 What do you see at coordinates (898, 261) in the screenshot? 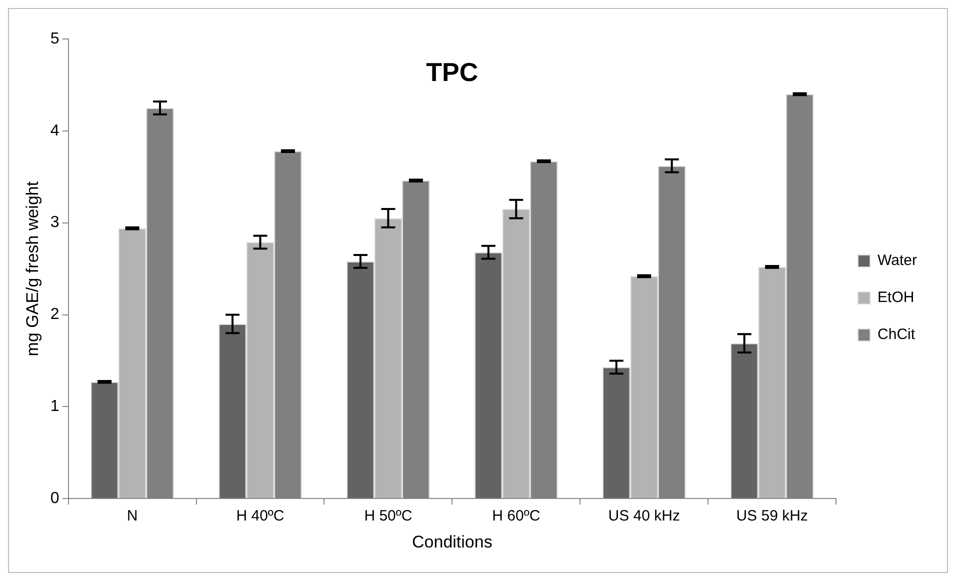
I see `legend-label: Water` at bounding box center [898, 261].